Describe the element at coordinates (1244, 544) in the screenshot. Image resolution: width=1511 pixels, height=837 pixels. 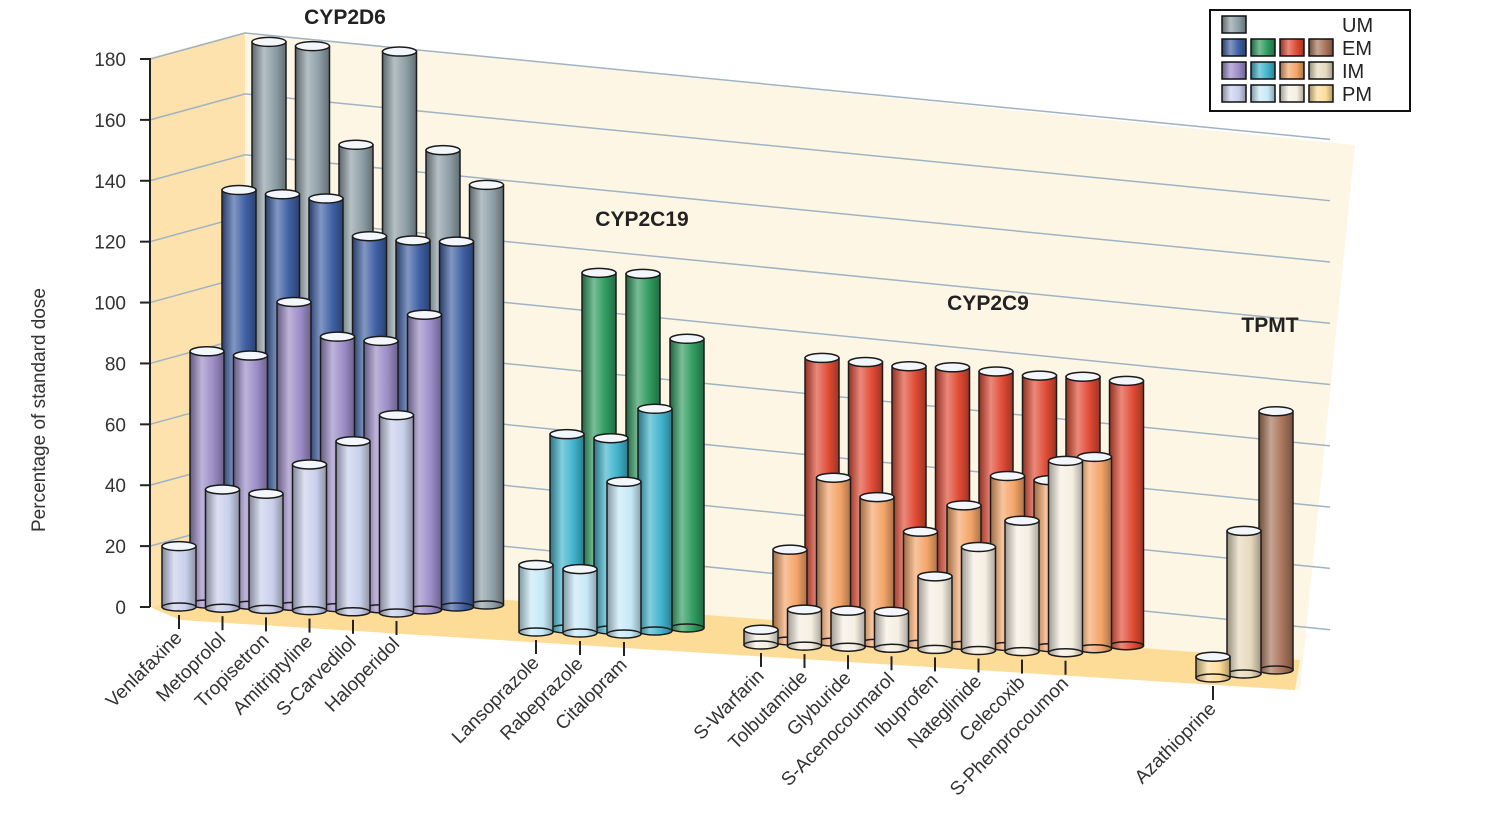
I see `group-tpmt` at that location.